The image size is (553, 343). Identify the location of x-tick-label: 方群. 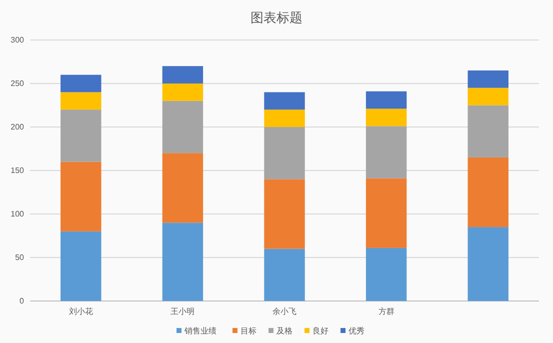
(386, 311).